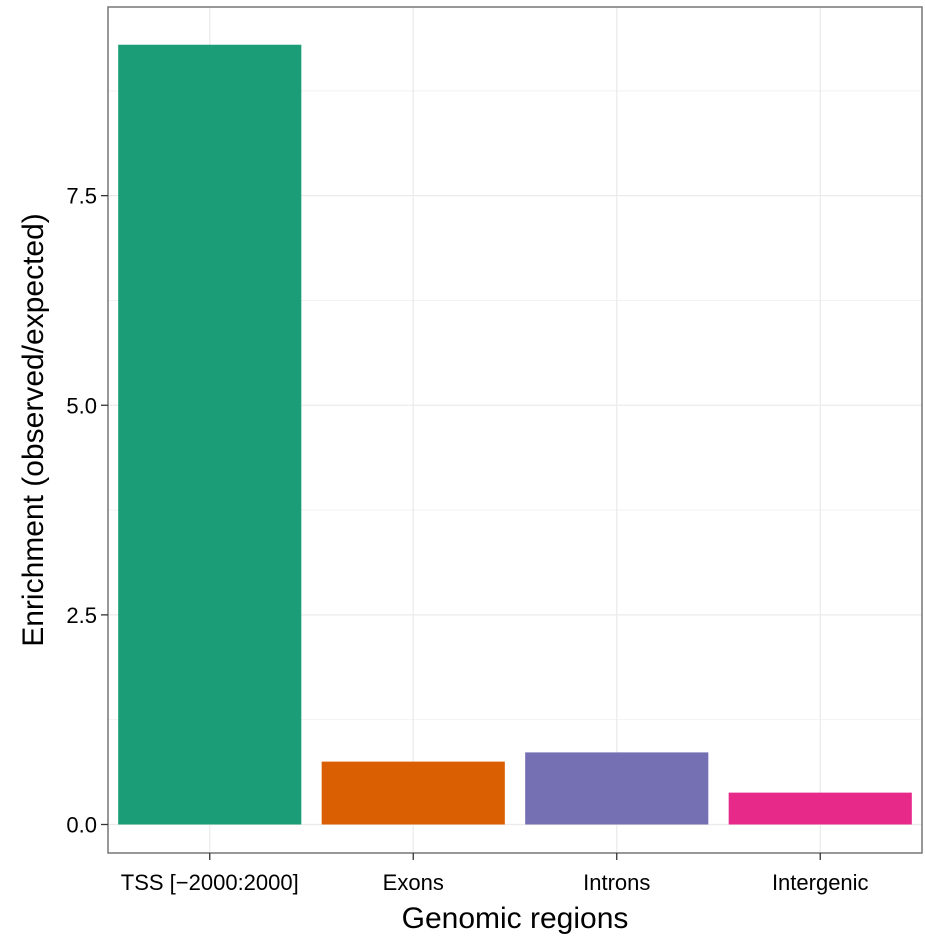 The image size is (925, 936). What do you see at coordinates (515, 918) in the screenshot?
I see `x-axis-title: Genomic regions` at bounding box center [515, 918].